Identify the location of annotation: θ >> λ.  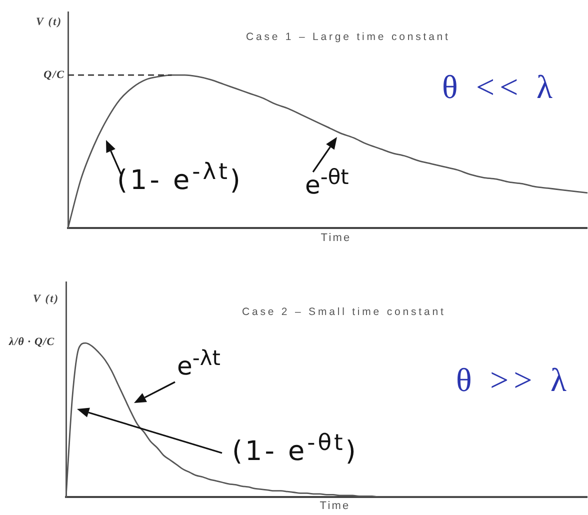
(514, 381).